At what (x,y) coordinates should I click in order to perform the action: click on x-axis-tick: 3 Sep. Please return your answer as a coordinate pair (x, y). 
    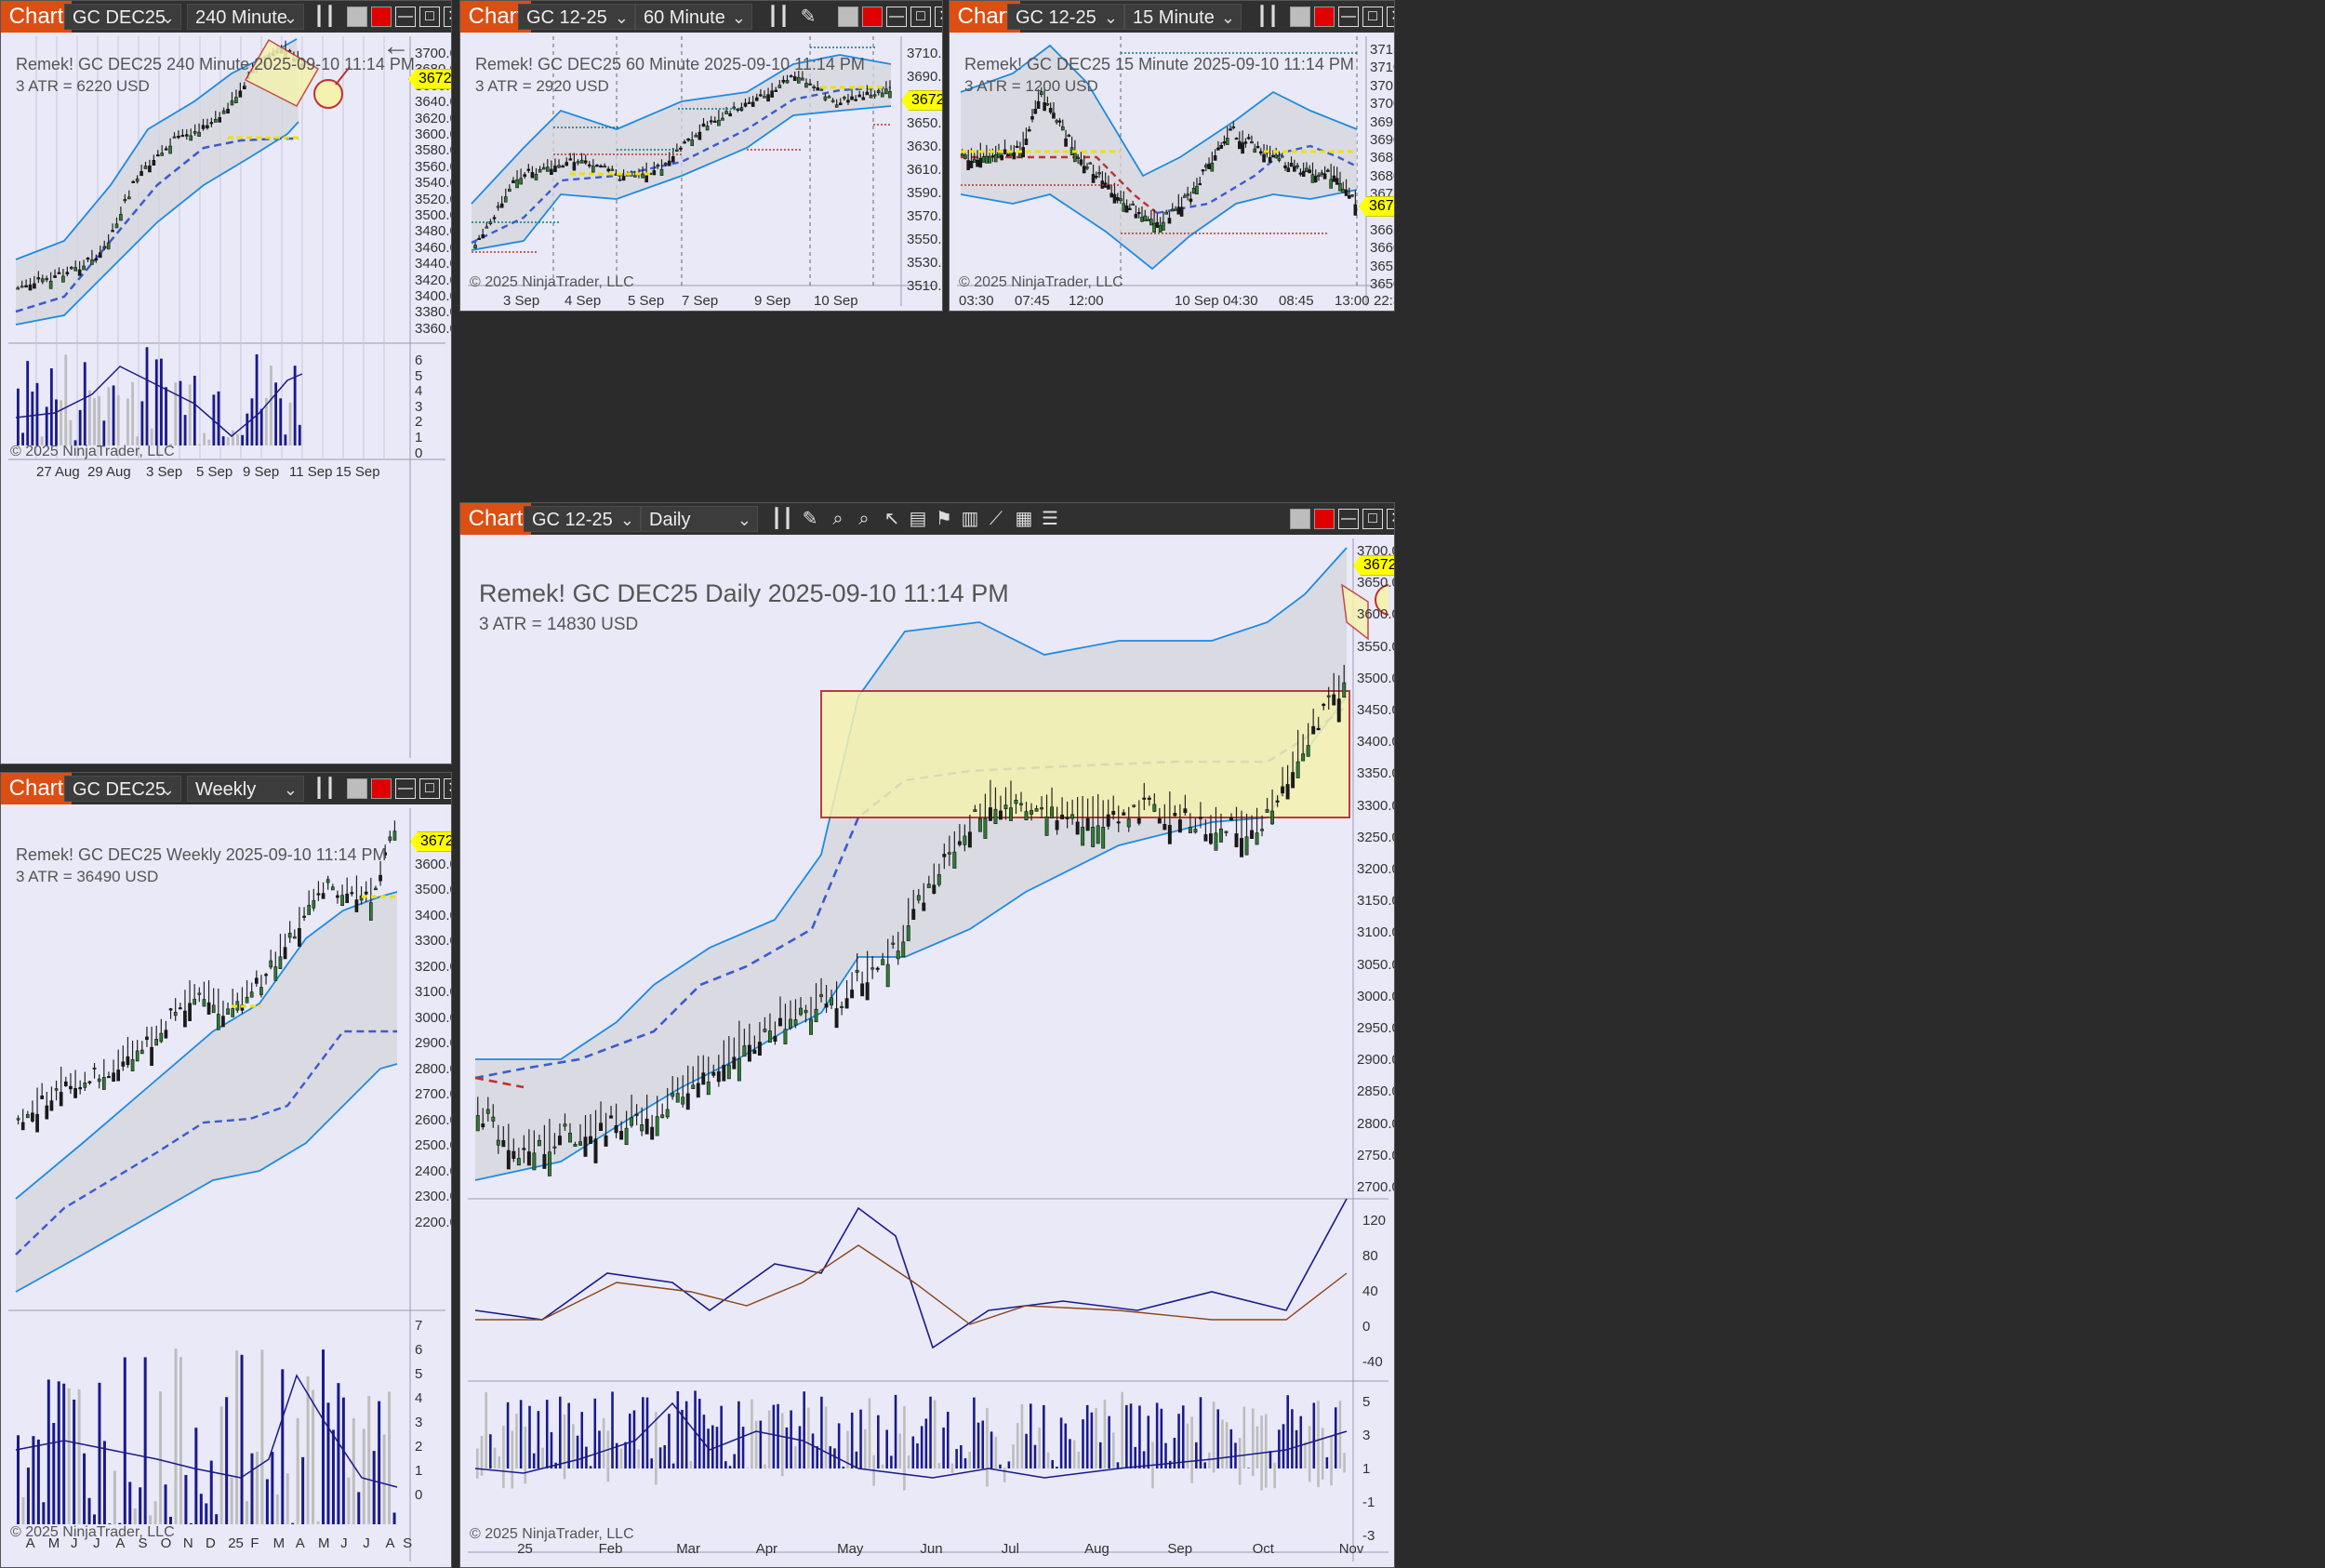
    Looking at the image, I should click on (521, 301).